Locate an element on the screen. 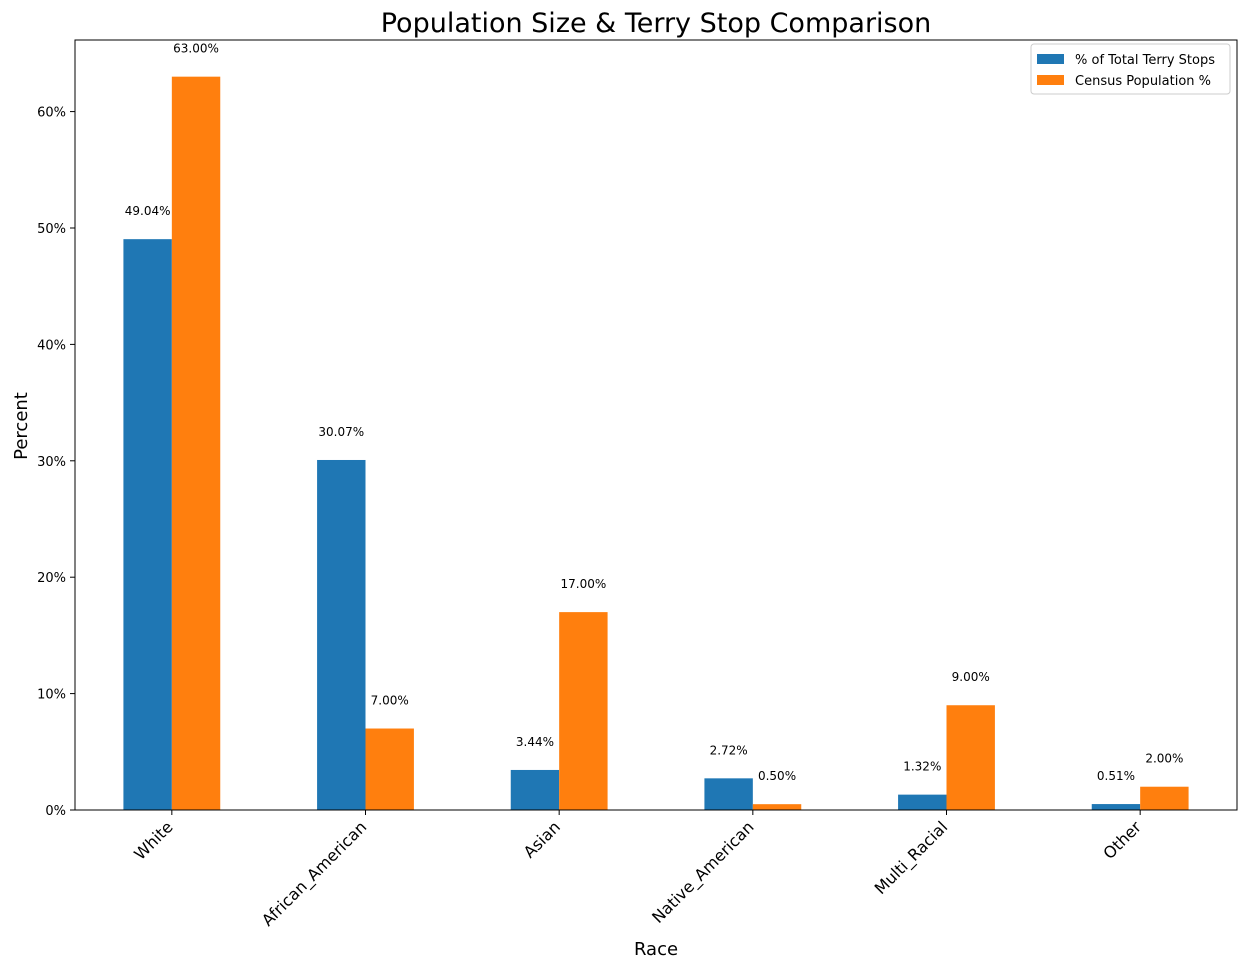  x-tick-label: Native_American is located at coordinates (703, 872).